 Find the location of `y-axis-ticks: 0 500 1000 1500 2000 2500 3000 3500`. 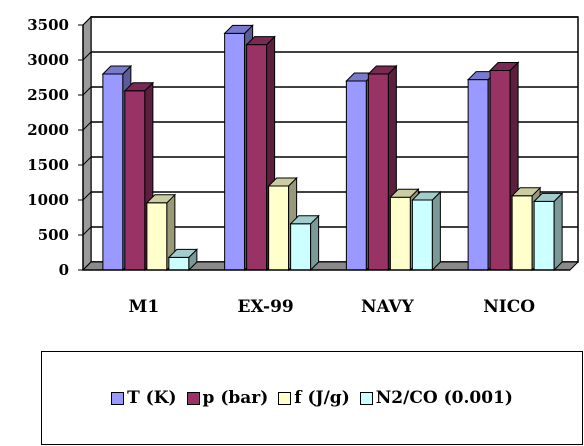

y-axis-ticks: 0 500 1000 1500 2000 2500 3000 3500 is located at coordinates (55, 147).